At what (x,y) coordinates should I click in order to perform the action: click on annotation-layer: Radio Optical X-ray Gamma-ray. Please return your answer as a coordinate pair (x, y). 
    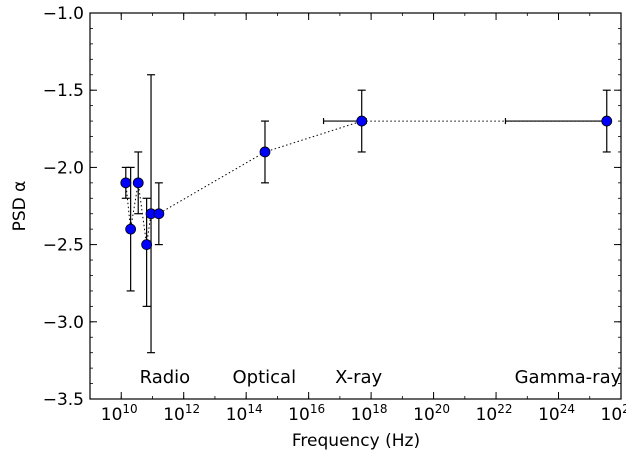
    Looking at the image, I should click on (381, 377).